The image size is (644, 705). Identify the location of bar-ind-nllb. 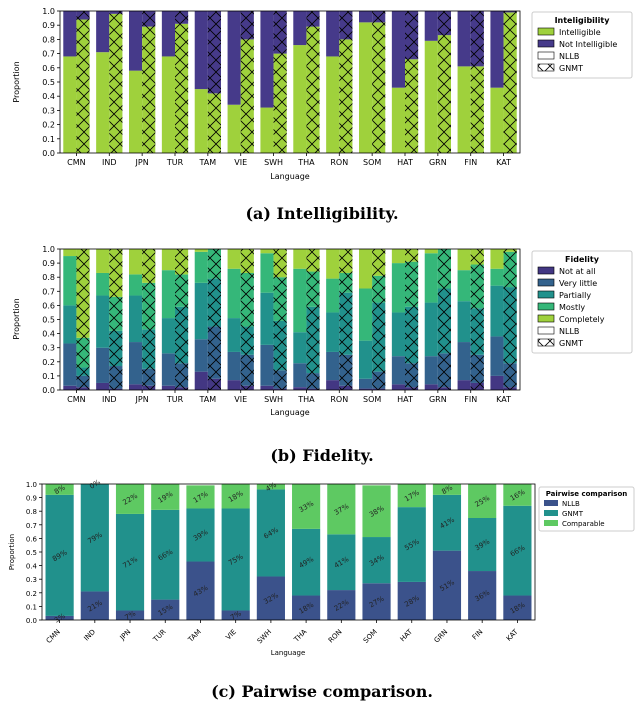
(94, 605).